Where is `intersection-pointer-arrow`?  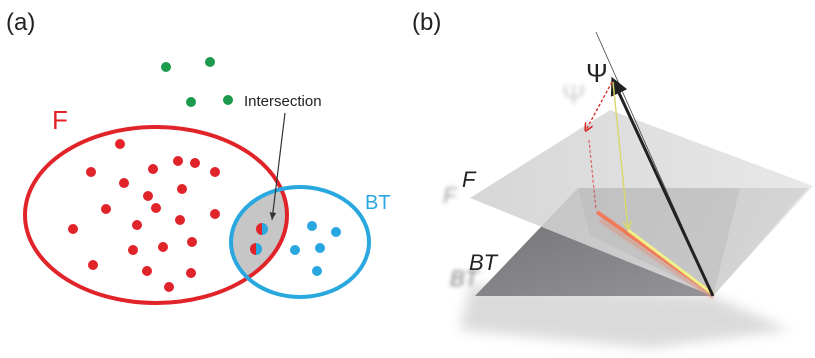
intersection-pointer-arrow is located at coordinates (277, 166).